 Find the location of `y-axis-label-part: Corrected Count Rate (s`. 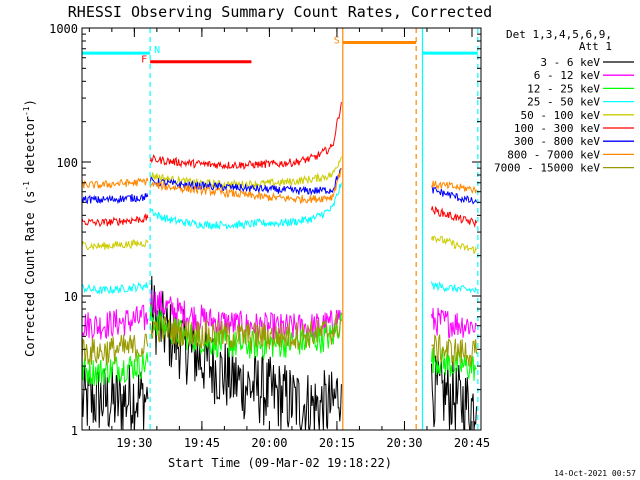

y-axis-label-part: Corrected Count Rate (s is located at coordinates (30, 274).